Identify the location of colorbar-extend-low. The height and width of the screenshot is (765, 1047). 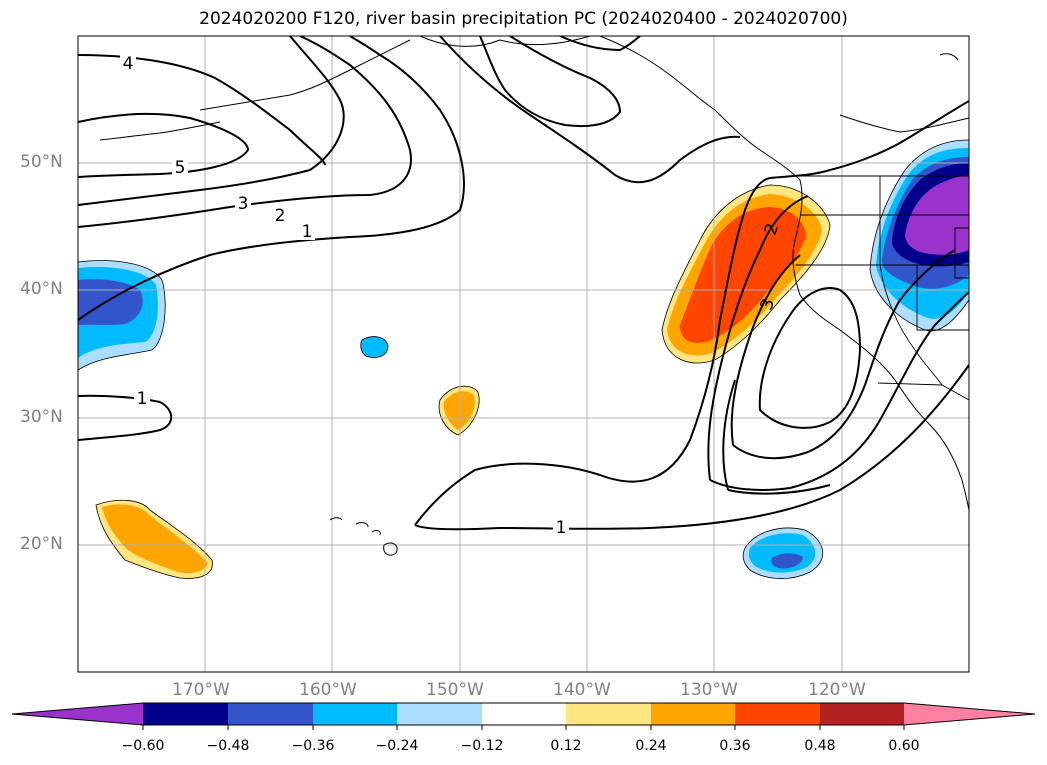
(77, 714).